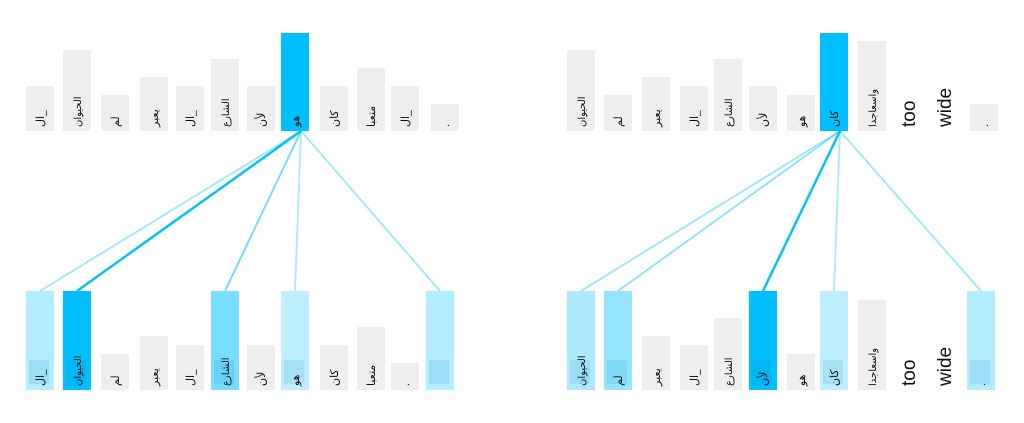 This screenshot has height=423, width=1024. I want to click on top-token: wide, so click(945, 108).